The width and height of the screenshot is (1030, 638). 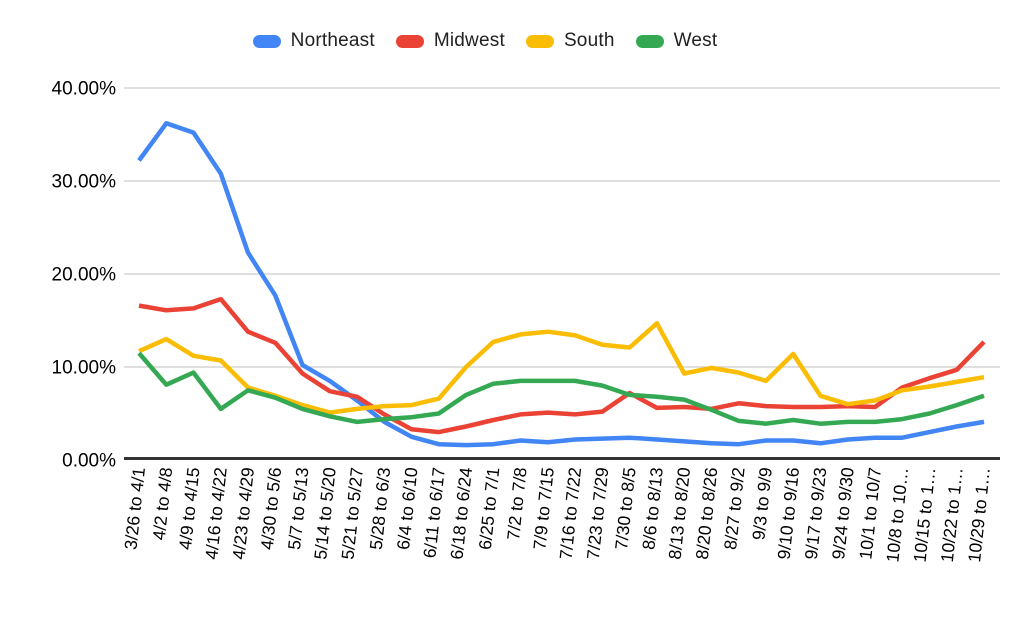 I want to click on x-axis-tick-label: 9/24 to 9/30, so click(x=843, y=513).